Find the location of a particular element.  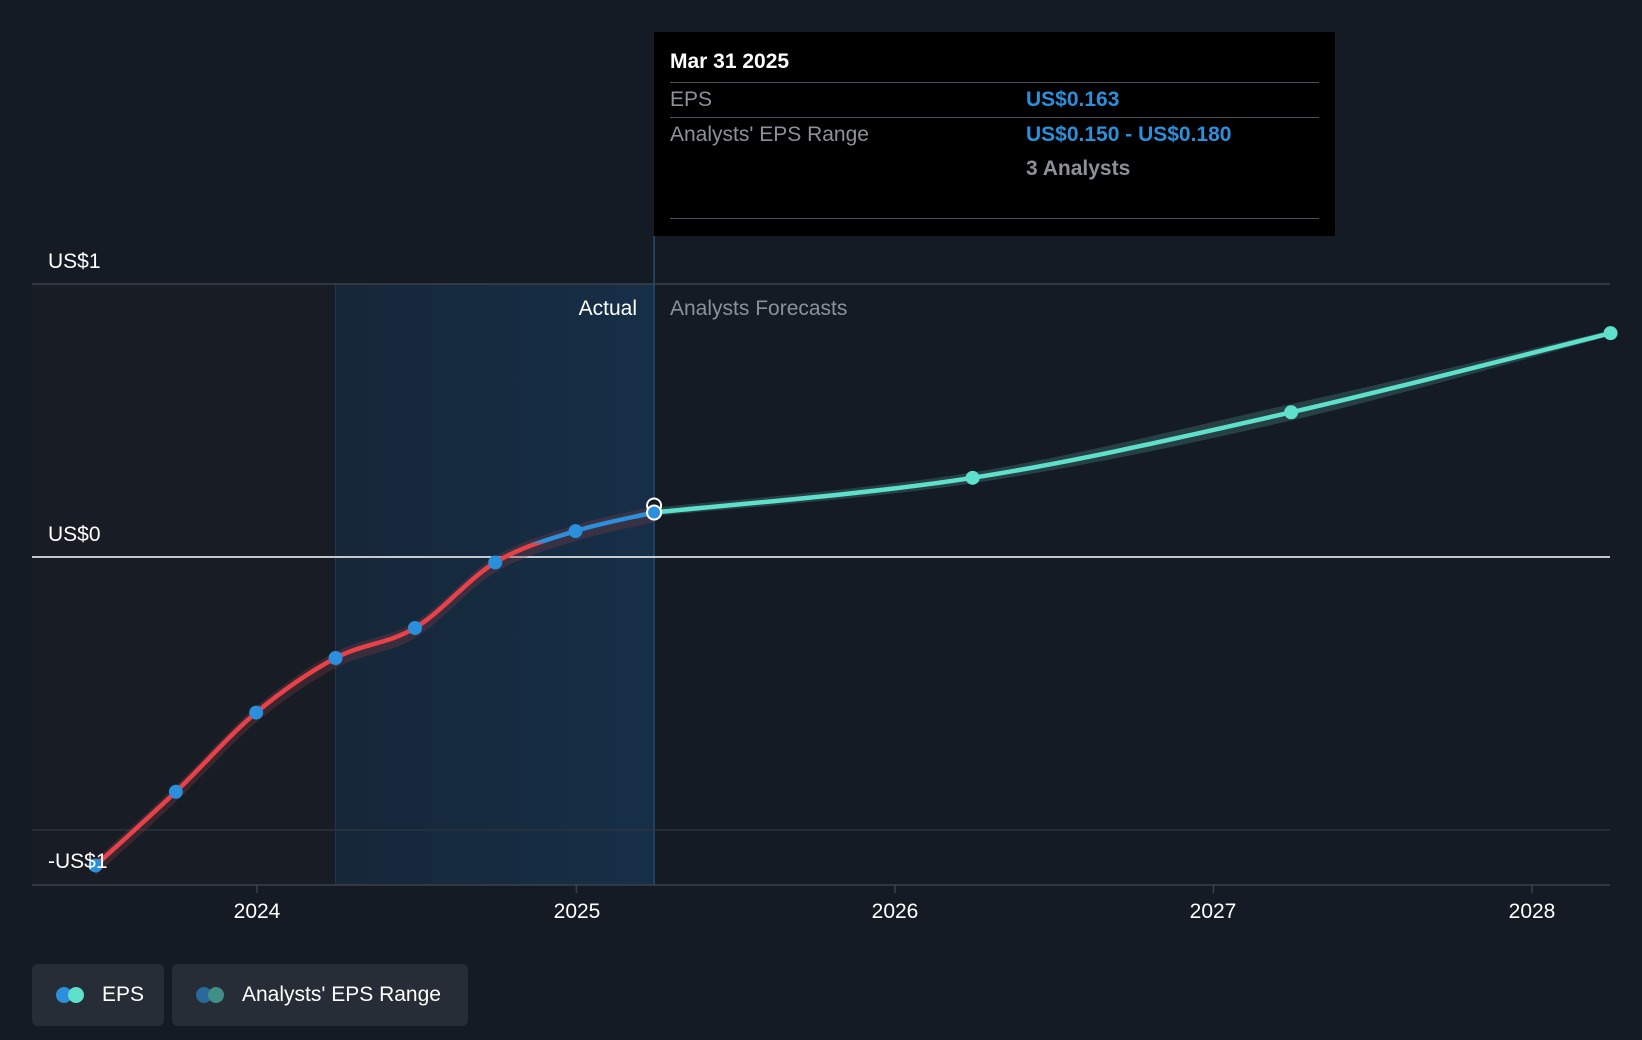

eps-highlighted-point is located at coordinates (654, 512).